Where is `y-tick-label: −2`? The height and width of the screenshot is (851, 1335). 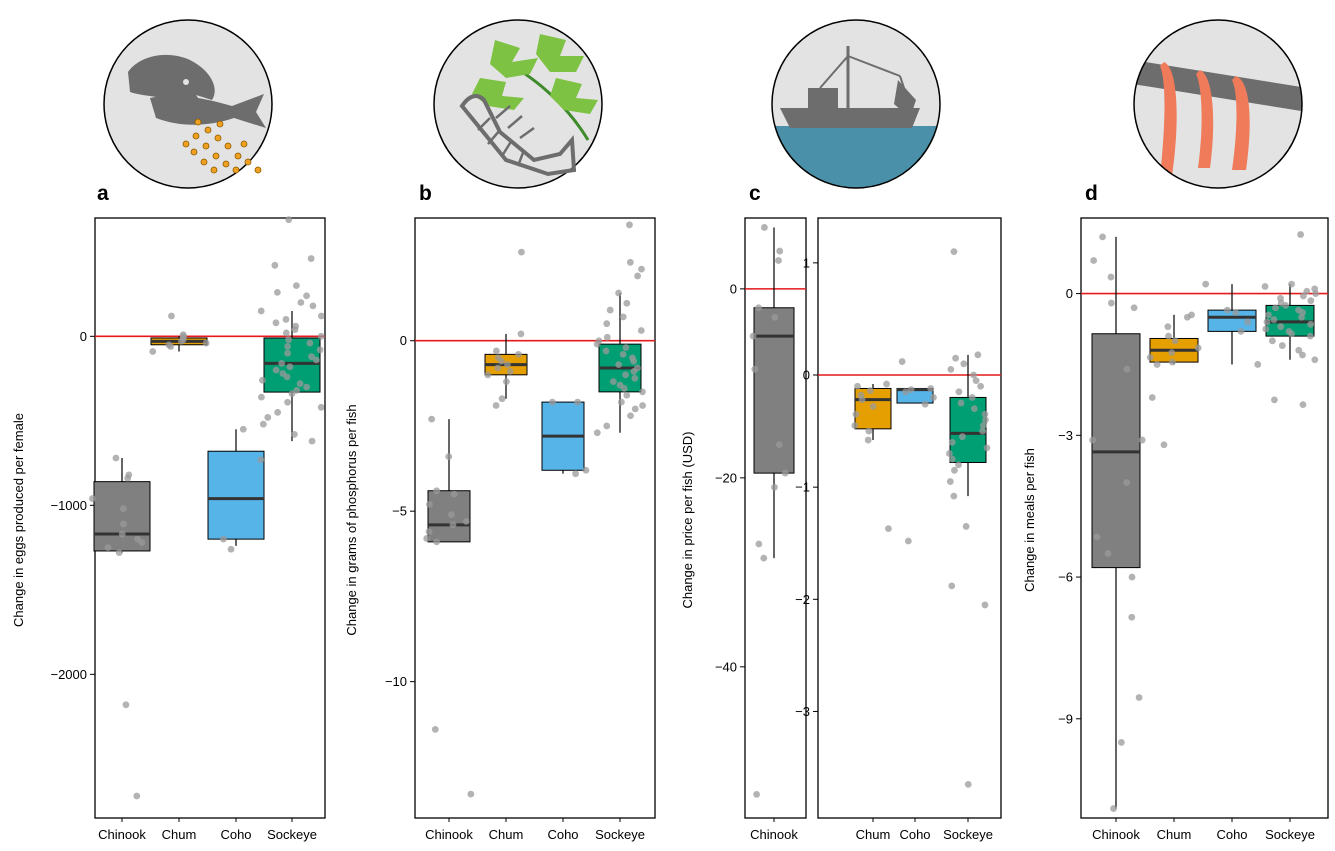
y-tick-label: −2 is located at coordinates (802, 599).